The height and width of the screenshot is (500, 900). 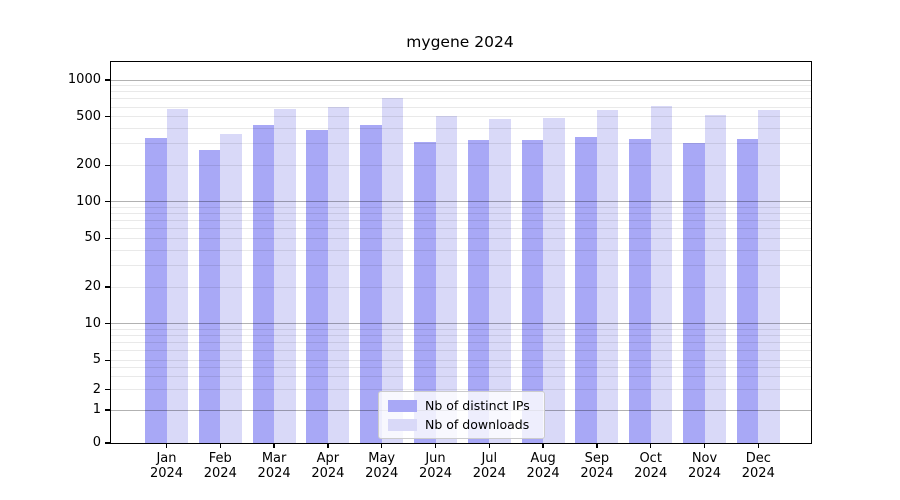 I want to click on bar-downloads-jul-2024, so click(x=500, y=281).